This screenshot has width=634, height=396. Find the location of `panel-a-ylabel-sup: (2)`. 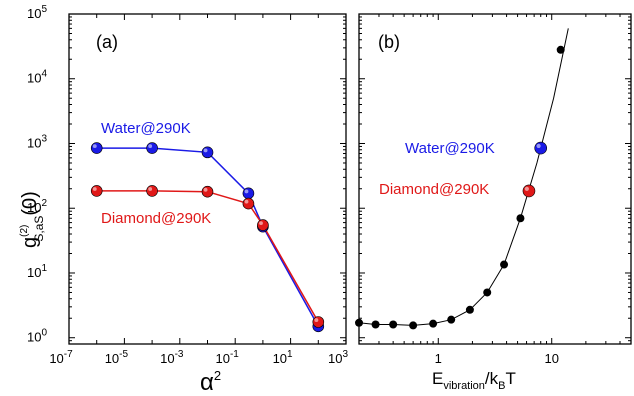

panel-a-ylabel-sup: (2) is located at coordinates (24, 231).